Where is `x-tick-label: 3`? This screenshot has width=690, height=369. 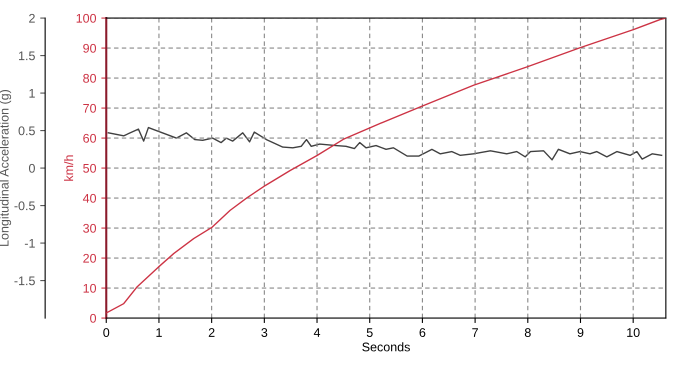 x-tick-label: 3 is located at coordinates (264, 332).